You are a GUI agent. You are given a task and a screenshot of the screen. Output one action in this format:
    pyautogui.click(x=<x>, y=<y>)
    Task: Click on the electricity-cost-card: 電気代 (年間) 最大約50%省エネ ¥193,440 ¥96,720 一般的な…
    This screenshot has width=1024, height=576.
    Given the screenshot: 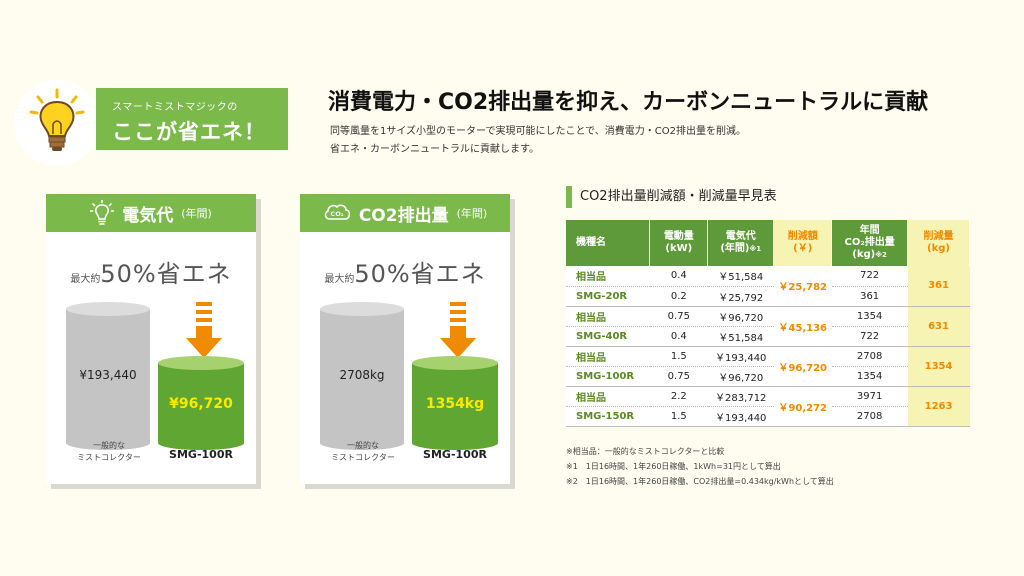 What is the action you would take?
    pyautogui.click(x=151, y=339)
    